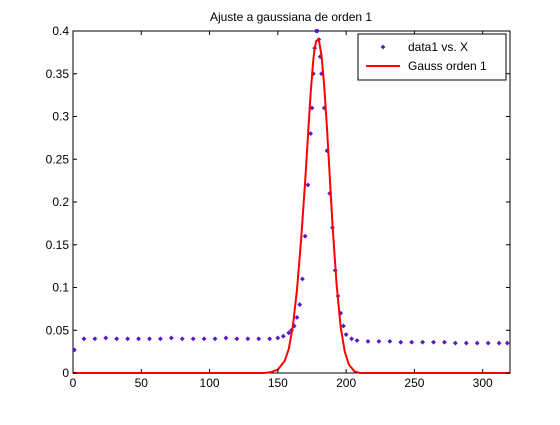  What do you see at coordinates (58, 245) in the screenshot?
I see `y-tick-label: 0.15` at bounding box center [58, 245].